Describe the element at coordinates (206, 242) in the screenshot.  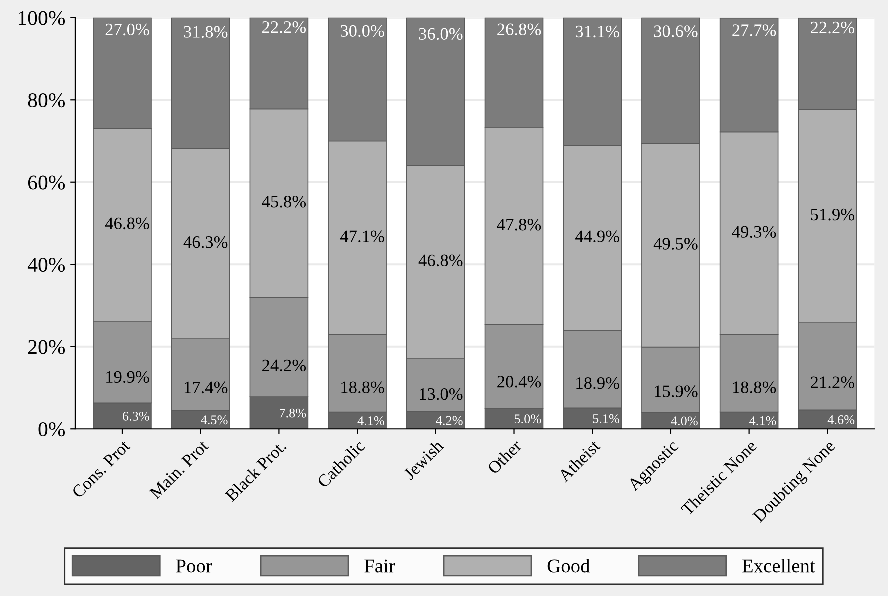
I see `data-label: 46.3%` at that location.